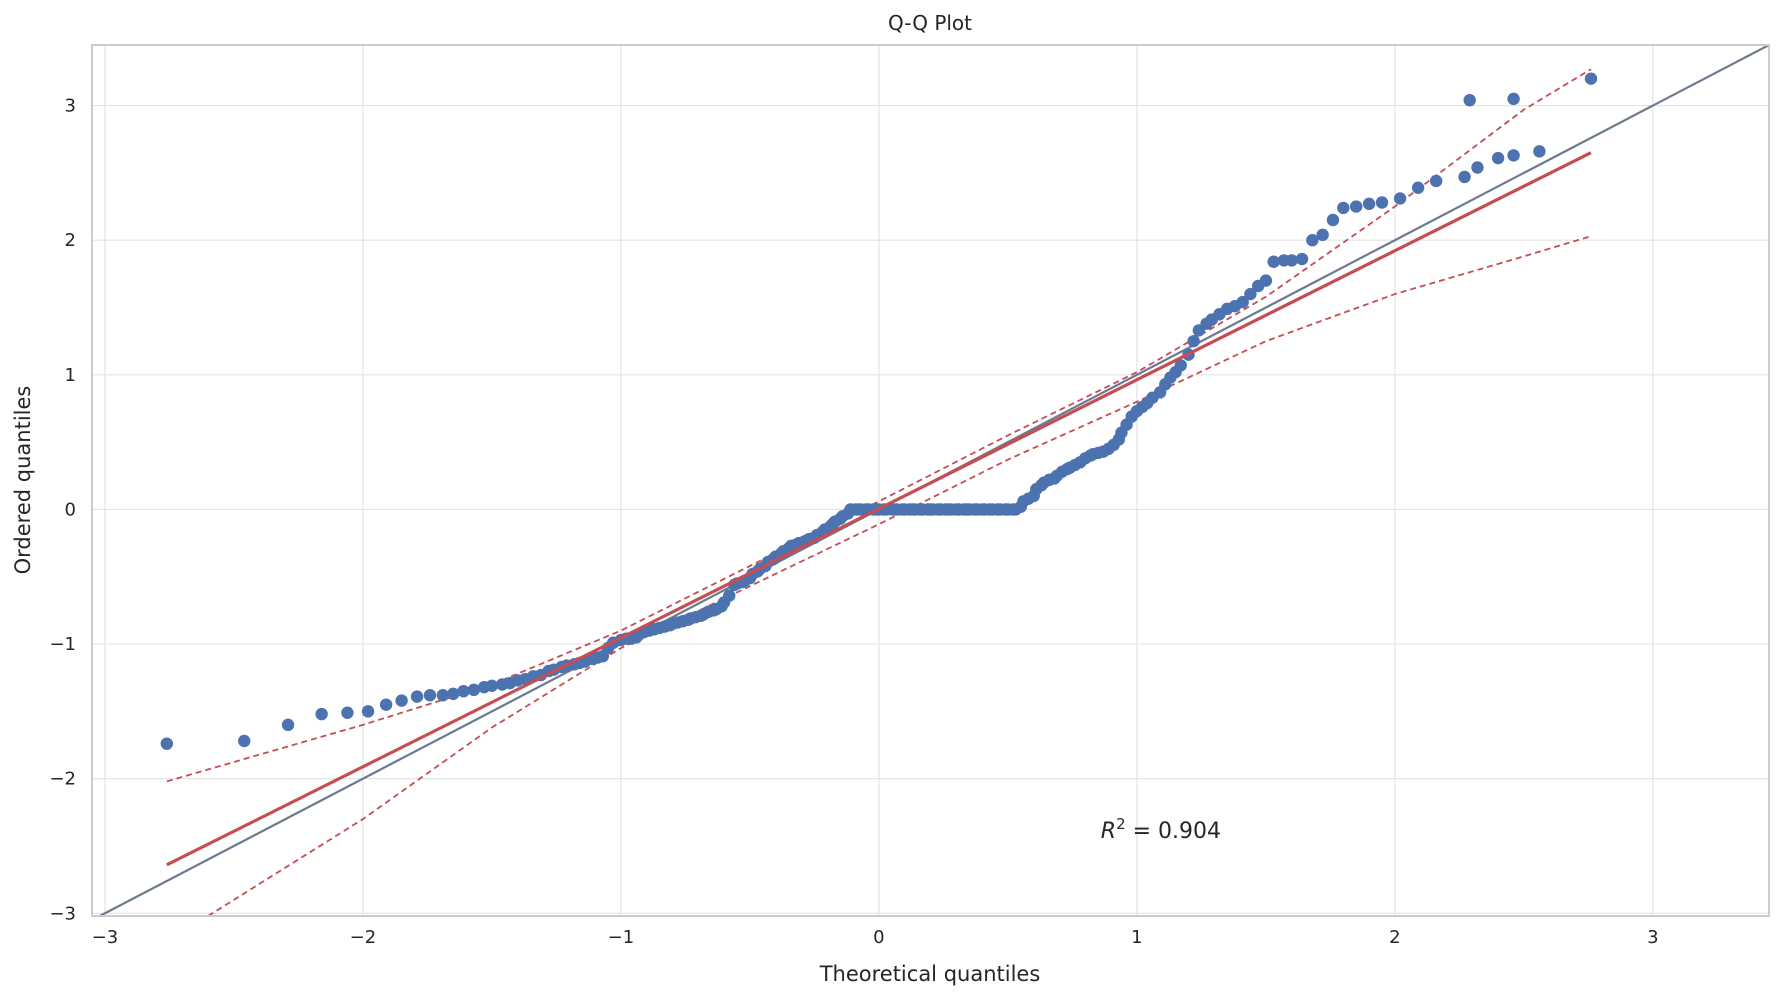 The height and width of the screenshot is (998, 1783). What do you see at coordinates (62, 913) in the screenshot?
I see `y-tick-label: −3` at bounding box center [62, 913].